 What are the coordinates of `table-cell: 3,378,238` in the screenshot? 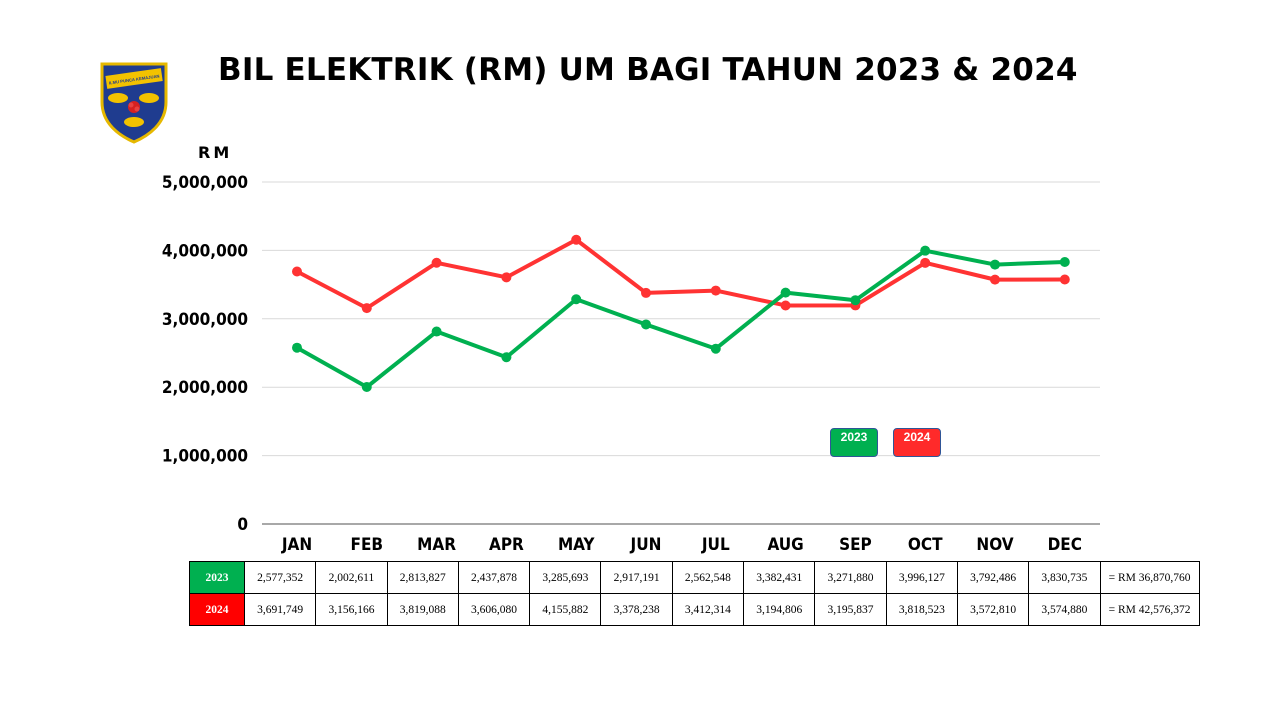 It's located at (636, 609).